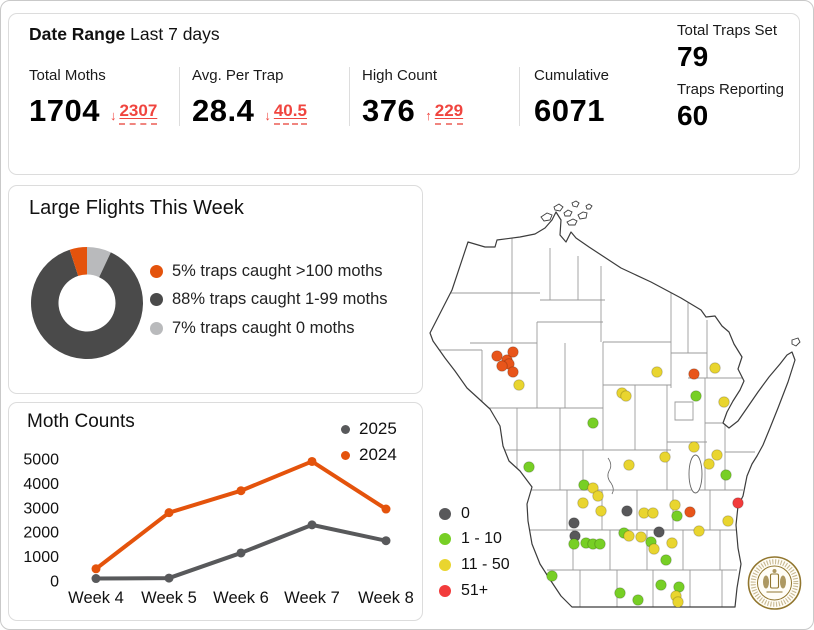 The width and height of the screenshot is (814, 630). What do you see at coordinates (67, 75) in the screenshot?
I see `stat-label: Total Moths` at bounding box center [67, 75].